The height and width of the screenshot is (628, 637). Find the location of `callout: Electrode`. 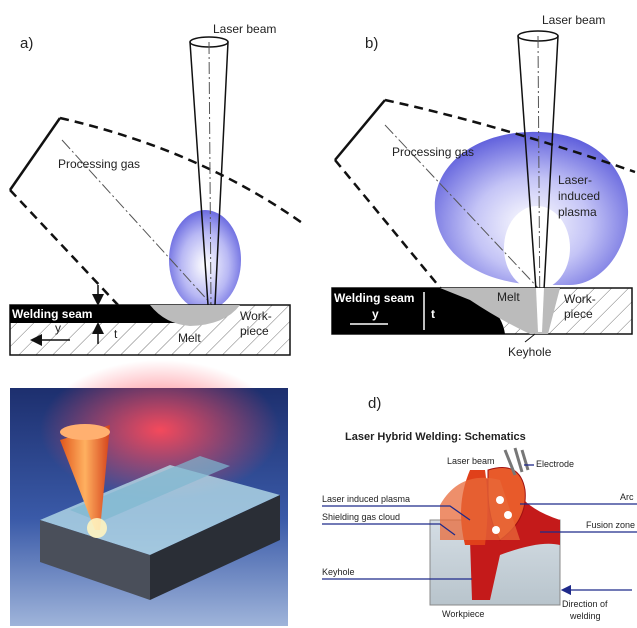

callout: Electrode is located at coordinates (555, 464).